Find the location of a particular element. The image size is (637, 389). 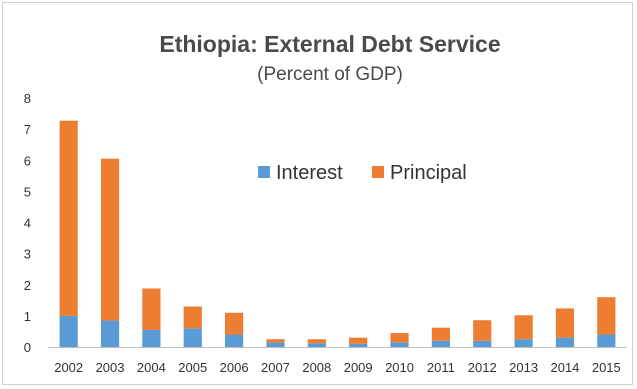

y-tick-label: 1 is located at coordinates (27, 316).